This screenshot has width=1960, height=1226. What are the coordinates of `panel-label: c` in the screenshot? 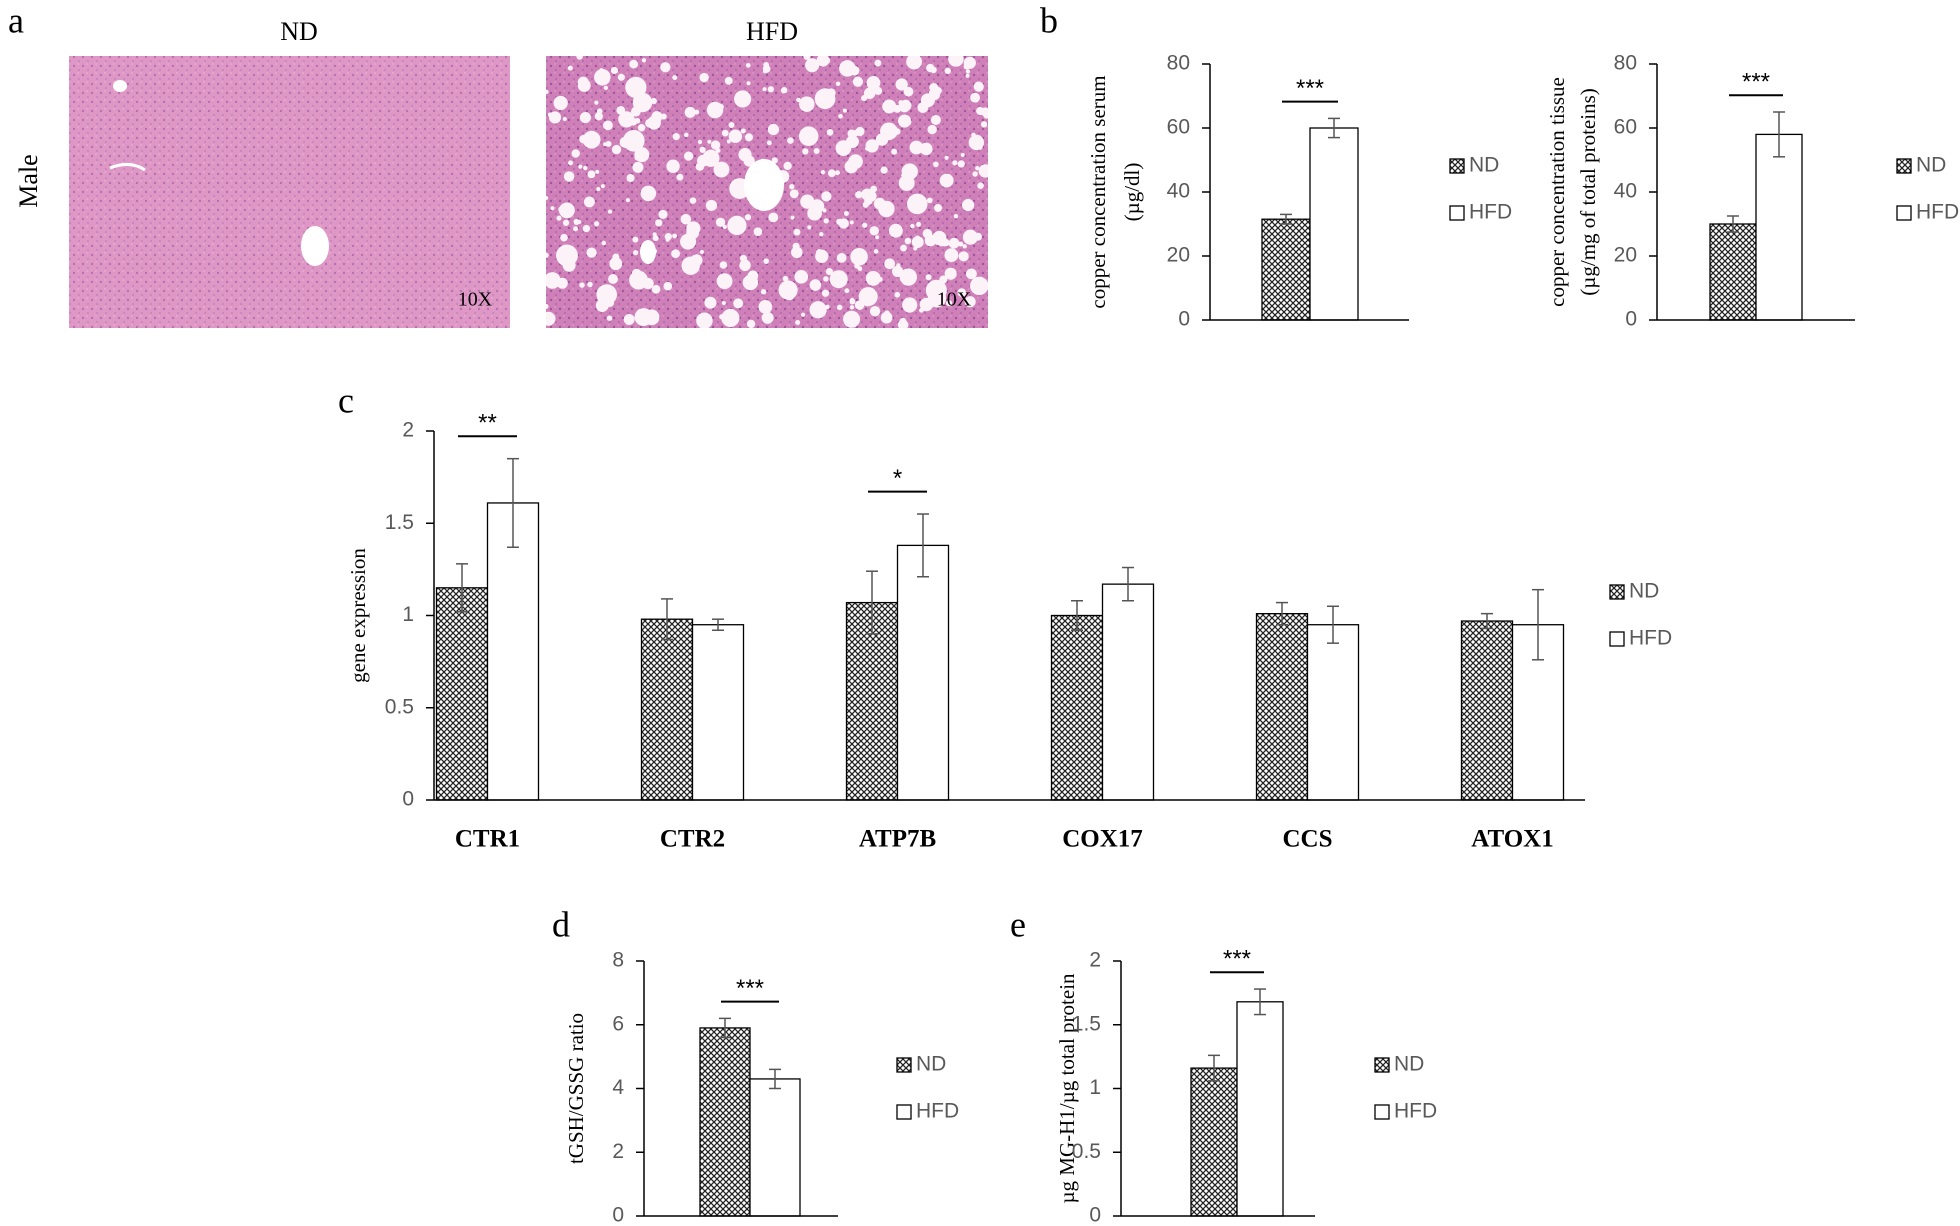 It's located at (346, 400).